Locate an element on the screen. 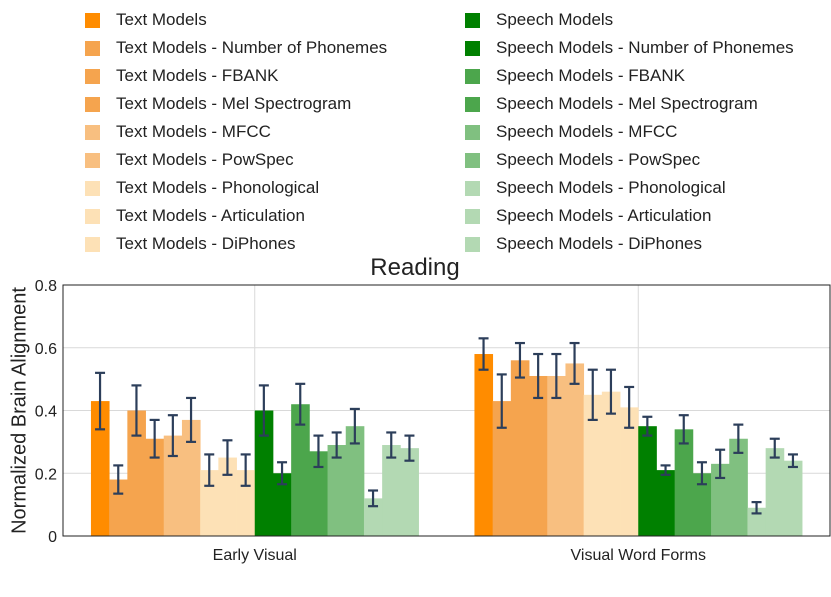 This screenshot has width=831, height=597. legend-item: Text Models is located at coordinates (146, 20).